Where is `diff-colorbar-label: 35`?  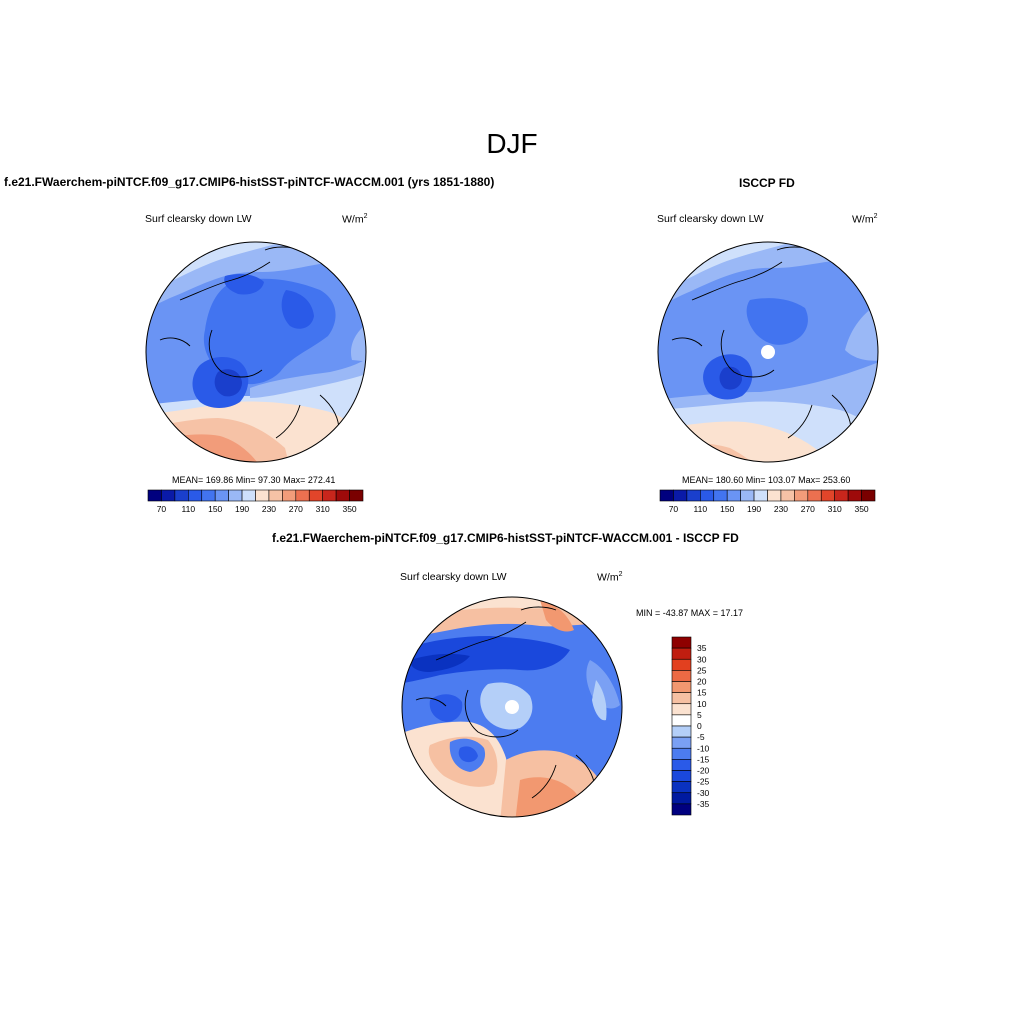 diff-colorbar-label: 35 is located at coordinates (702, 648).